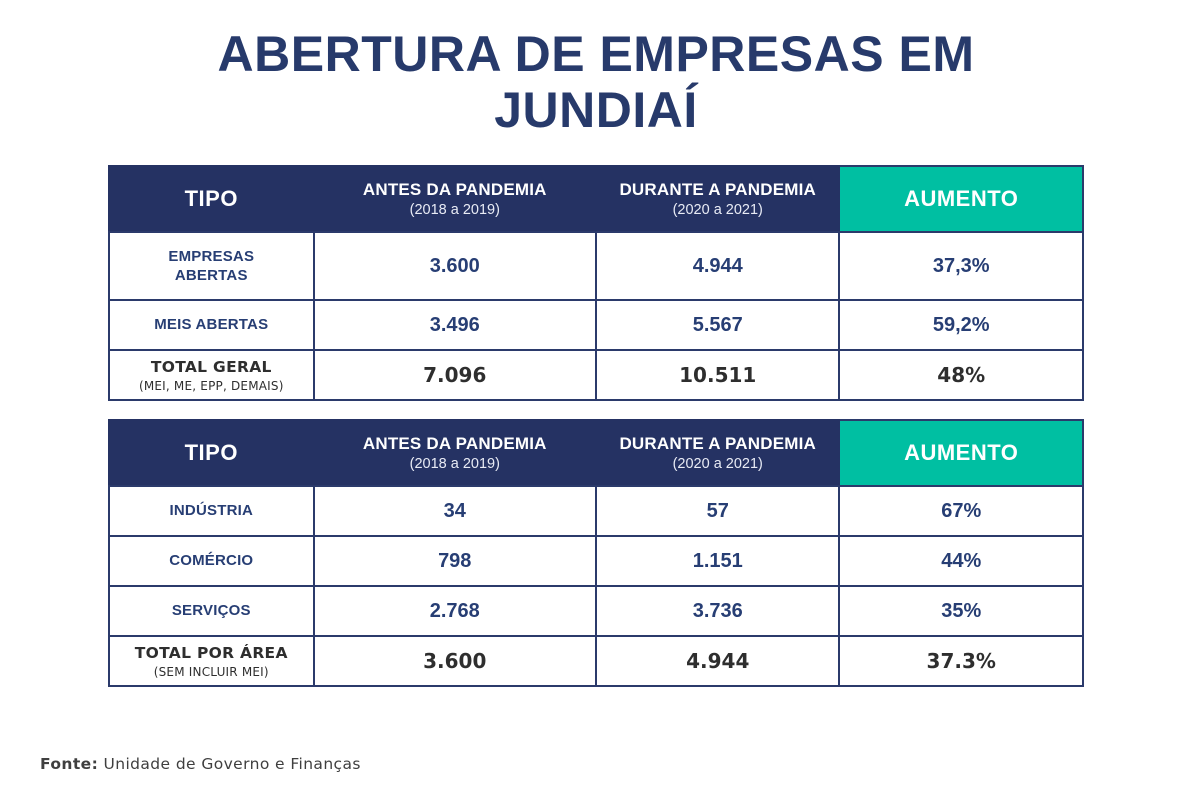 The width and height of the screenshot is (1192, 794). Describe the element at coordinates (454, 511) in the screenshot. I see `value-antes: 34` at that location.